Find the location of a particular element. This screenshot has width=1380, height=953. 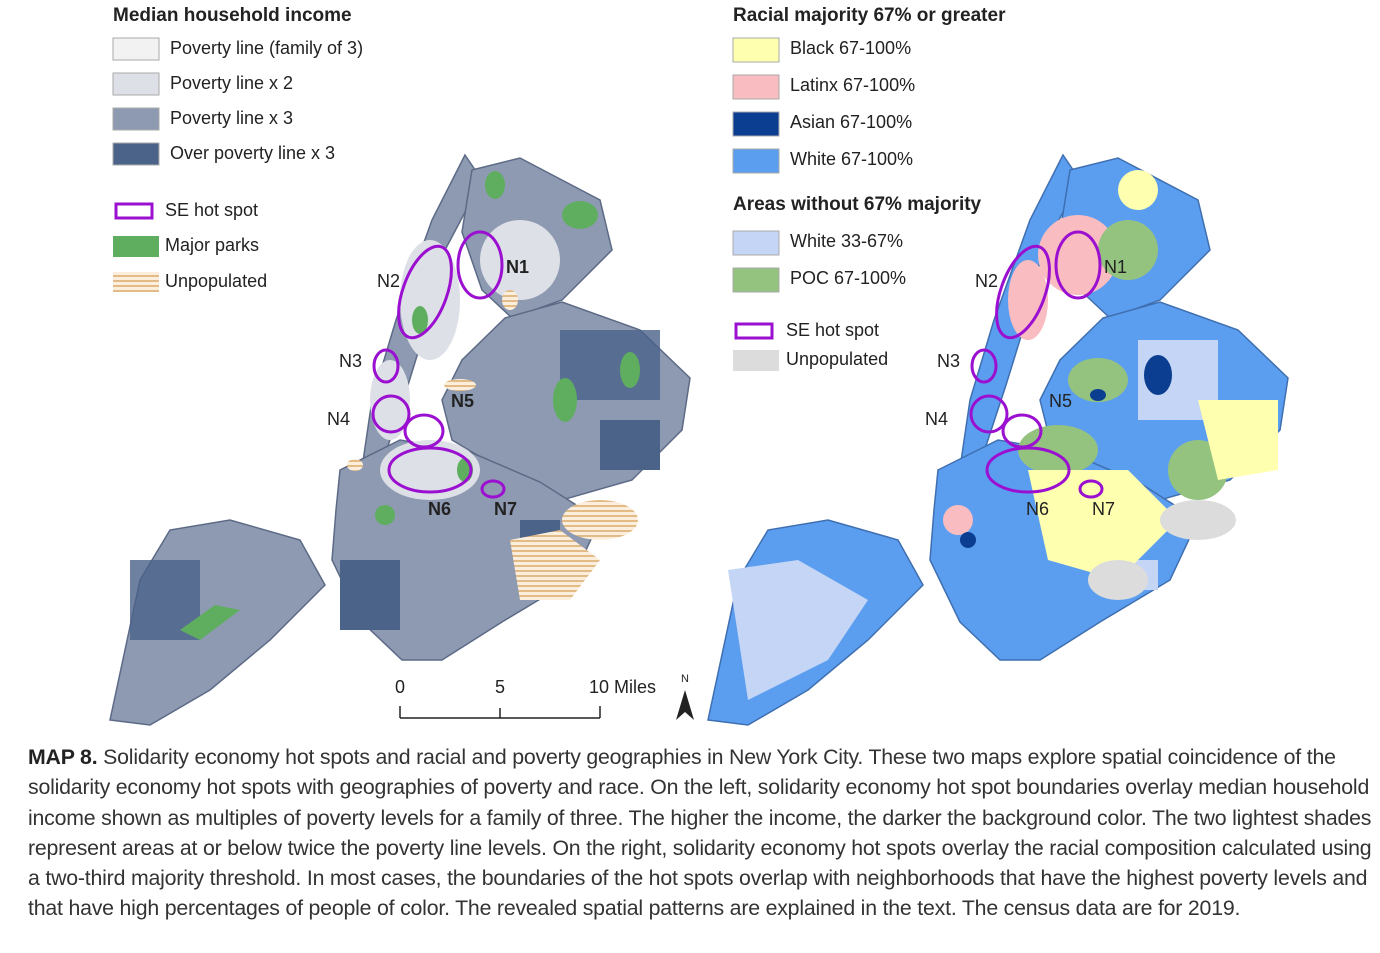

legend-item: Asian 67-100% is located at coordinates (851, 122).